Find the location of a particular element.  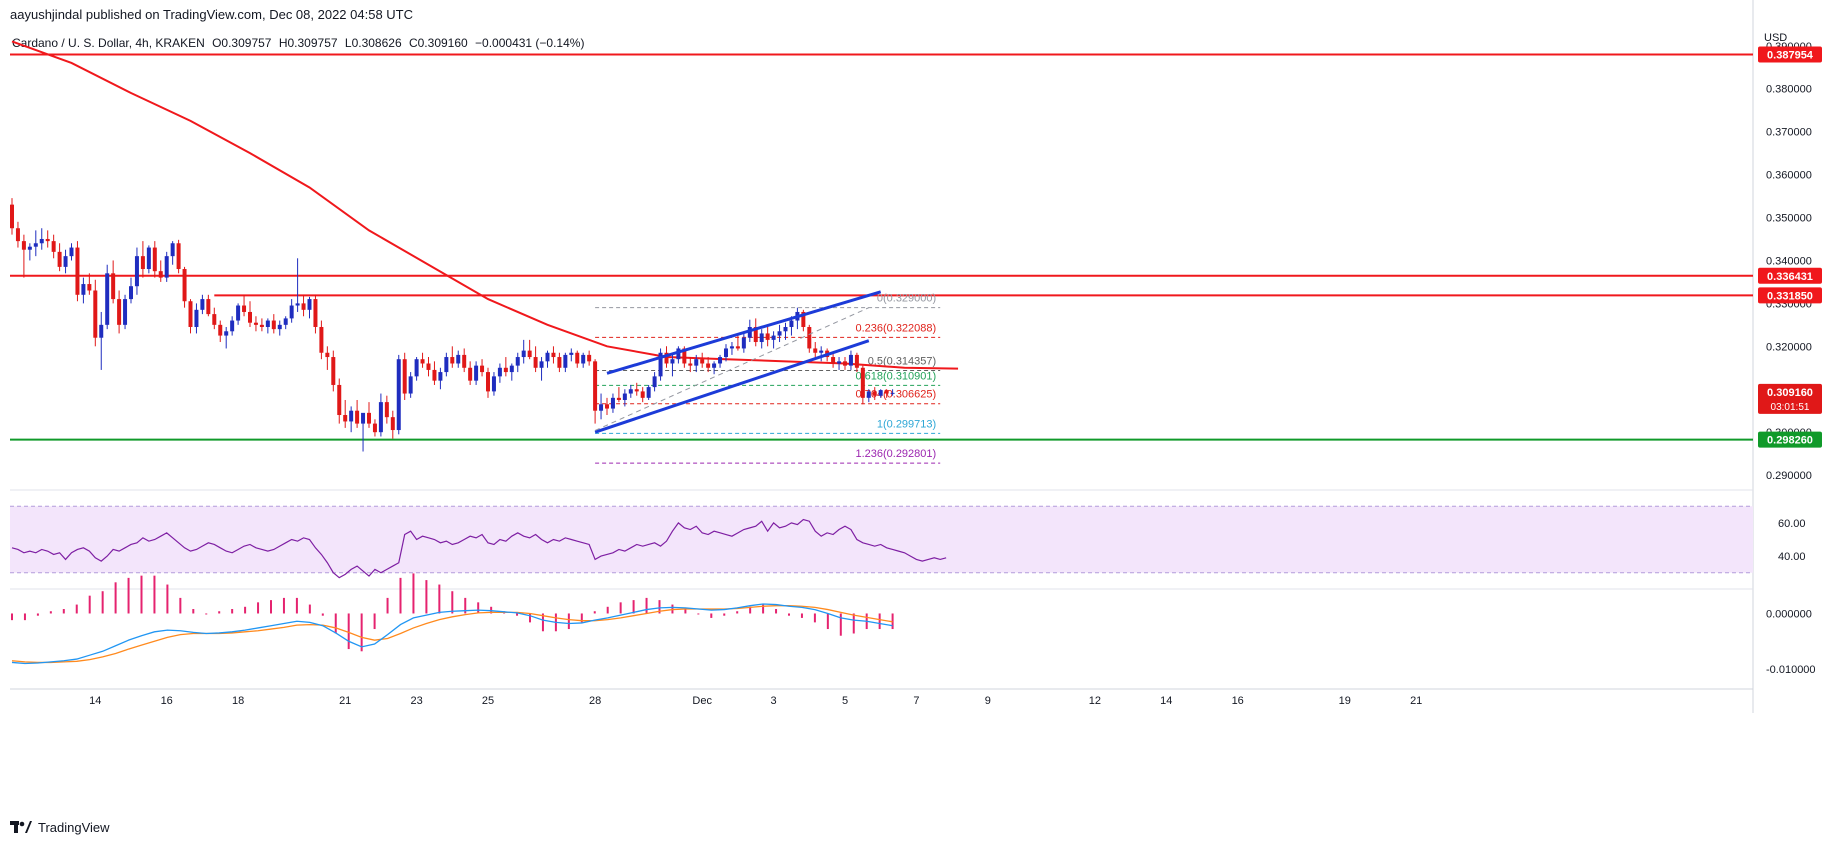

symbol-name: Cardano / U. S. Dollar, 4h, KRAKEN is located at coordinates (108, 43).